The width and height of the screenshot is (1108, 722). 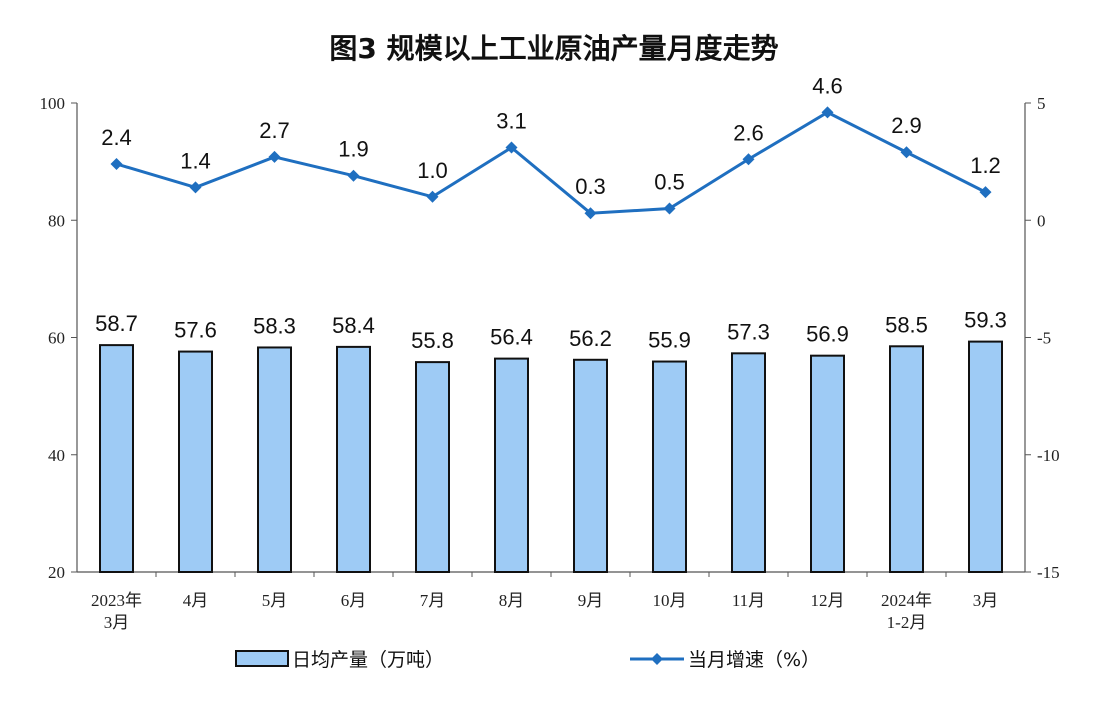 What do you see at coordinates (116, 137) in the screenshot?
I see `line-value-label: 2.4` at bounding box center [116, 137].